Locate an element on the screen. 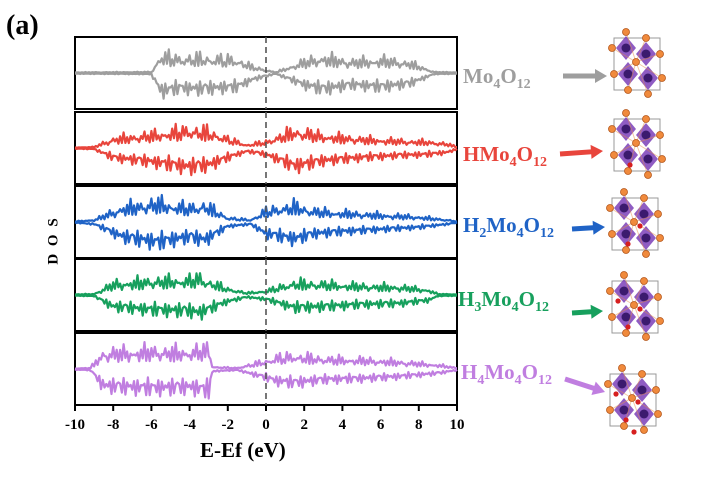 The image size is (718, 481). x-tick-label: -6 is located at coordinates (151, 425).